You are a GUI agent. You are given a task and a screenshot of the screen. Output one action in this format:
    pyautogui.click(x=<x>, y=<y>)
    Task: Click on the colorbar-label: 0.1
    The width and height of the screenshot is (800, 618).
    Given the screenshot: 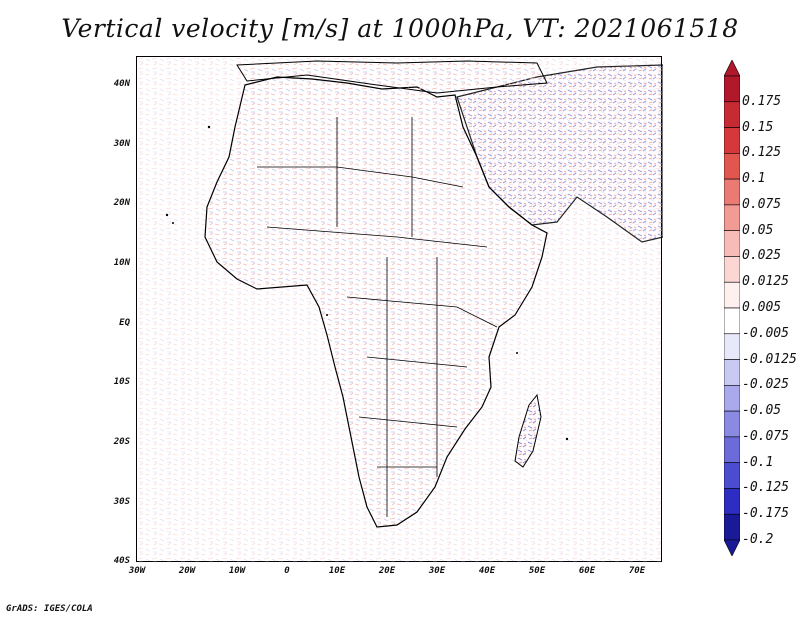 What is the action you would take?
    pyautogui.click(x=754, y=179)
    